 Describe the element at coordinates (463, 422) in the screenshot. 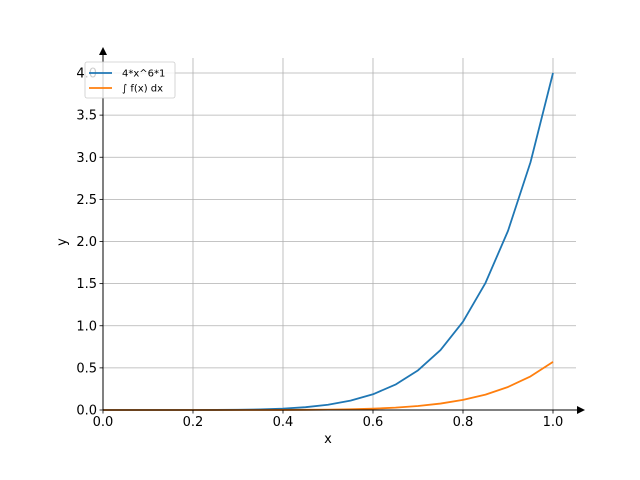

I see `x-tick-label: 0.8` at that location.